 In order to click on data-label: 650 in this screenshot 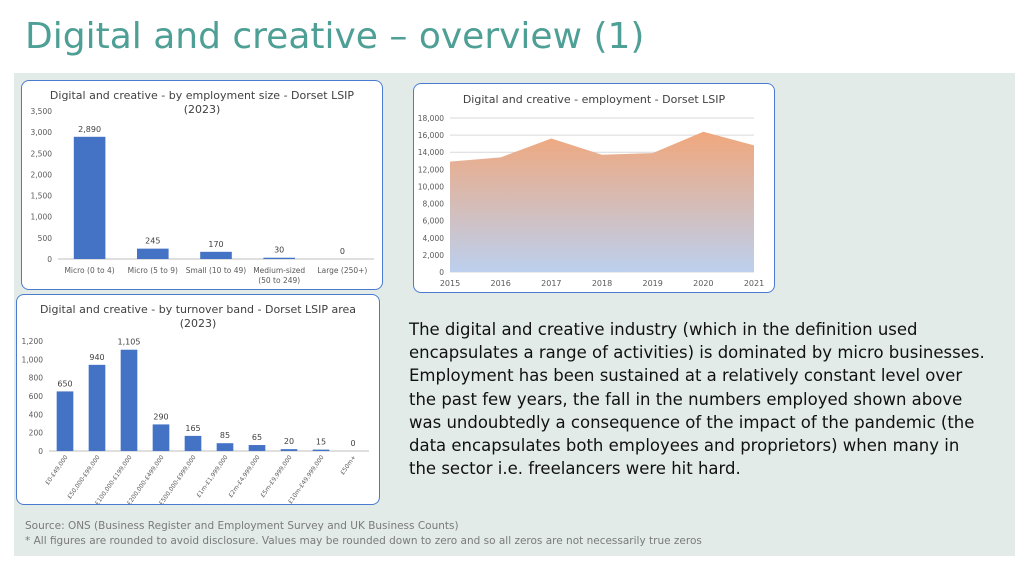, I will do `click(64, 383)`.